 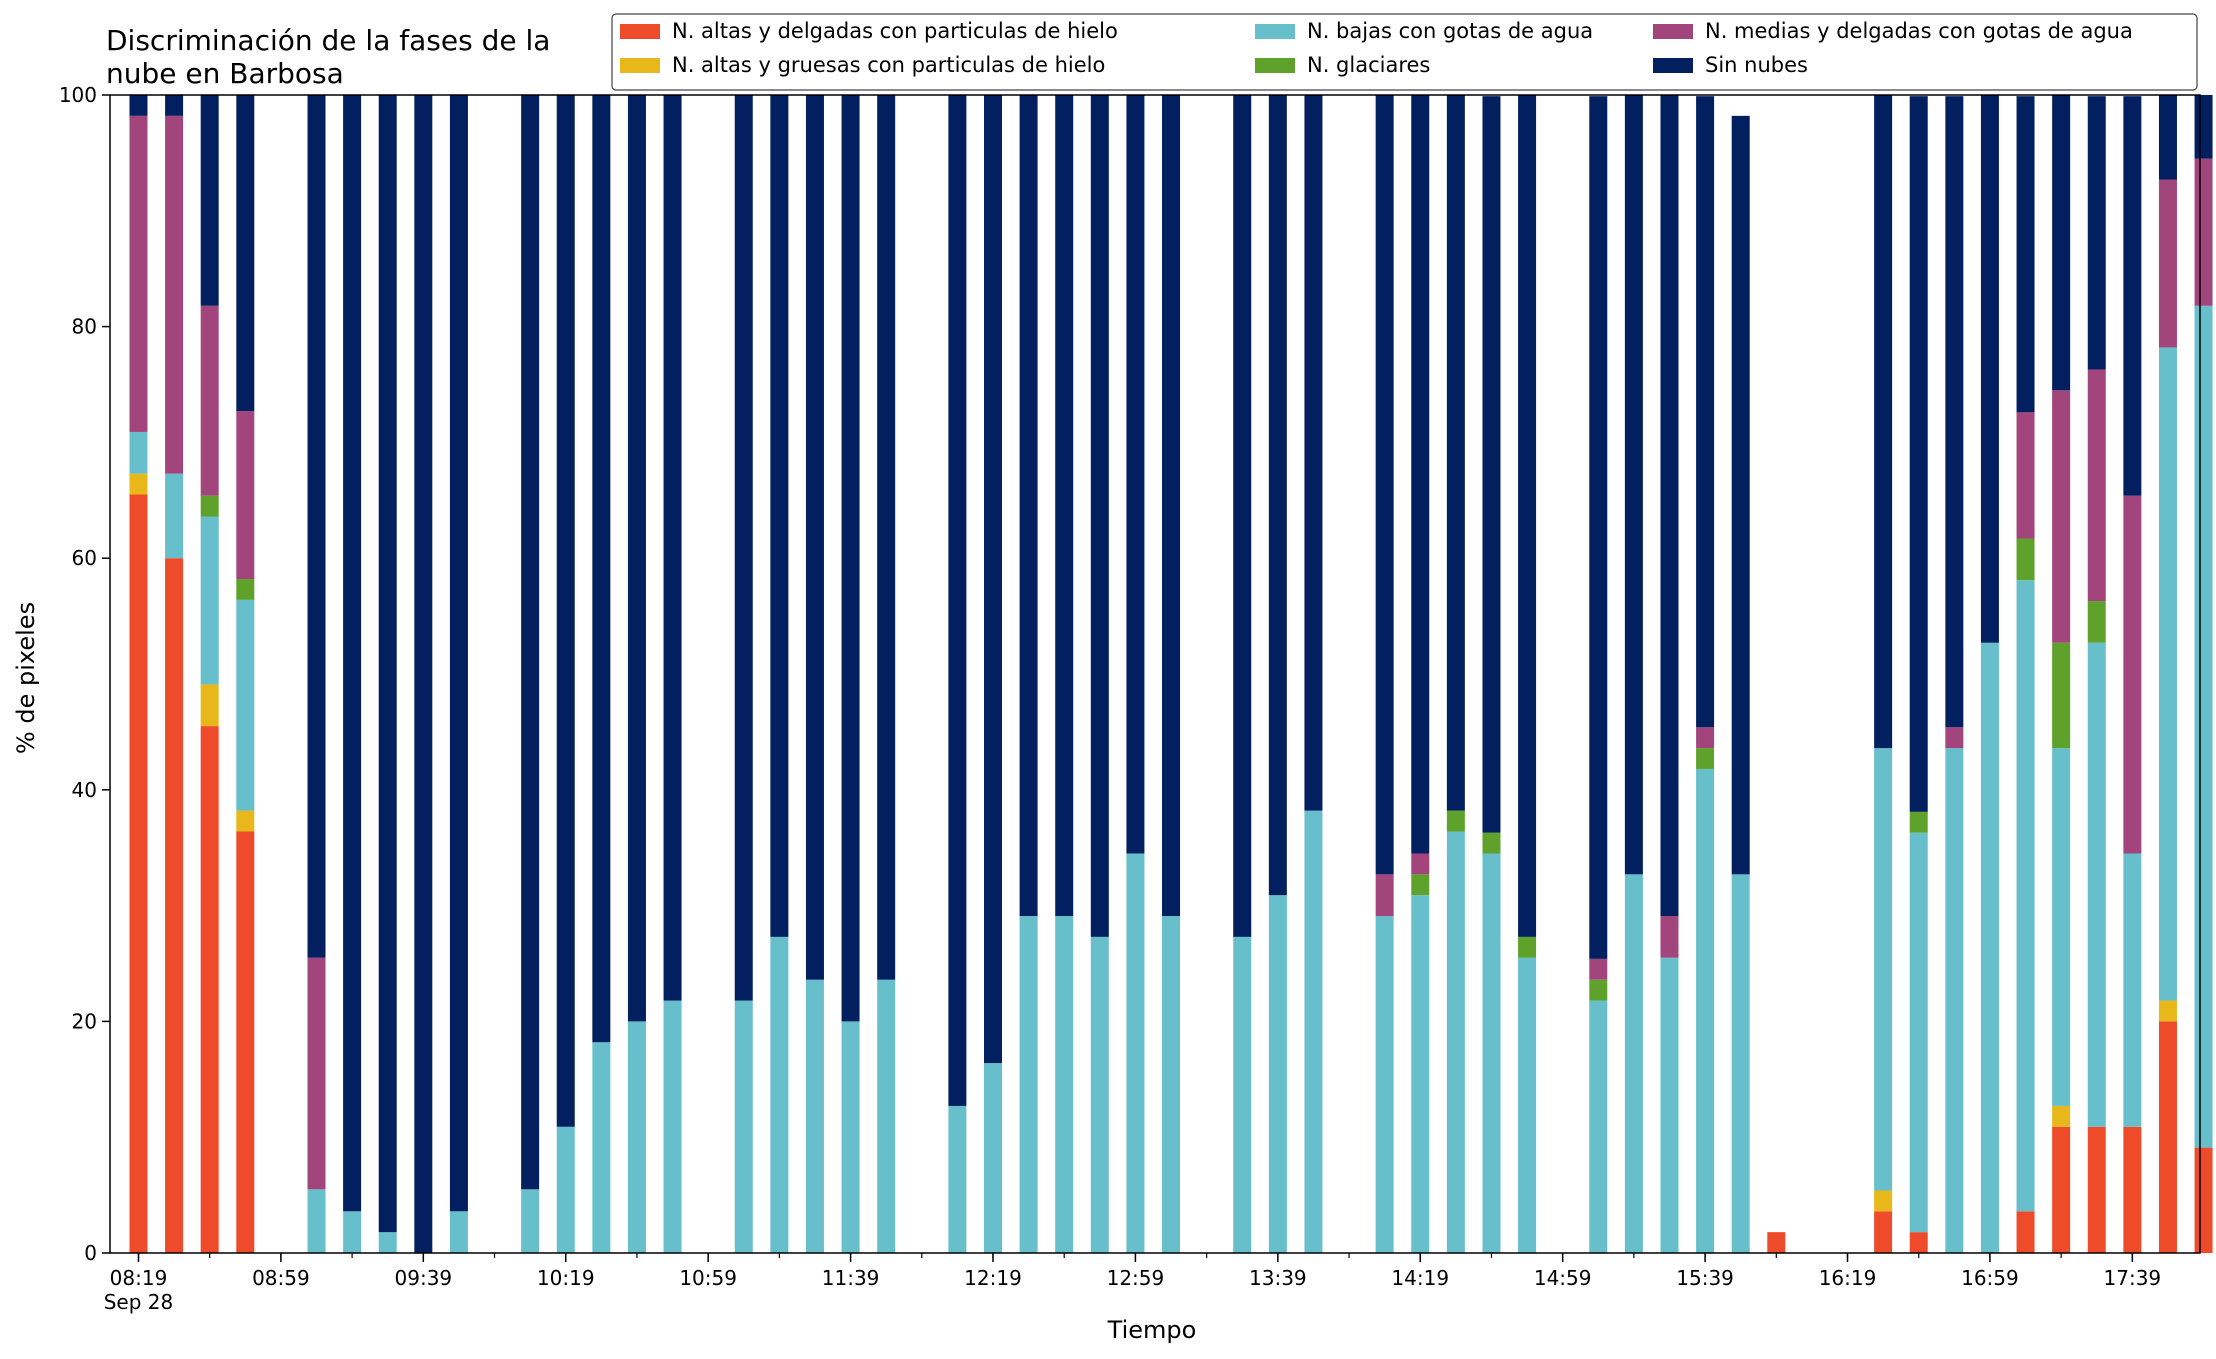 What do you see at coordinates (1136, 1278) in the screenshot?
I see `x-tick-label: 12:59` at bounding box center [1136, 1278].